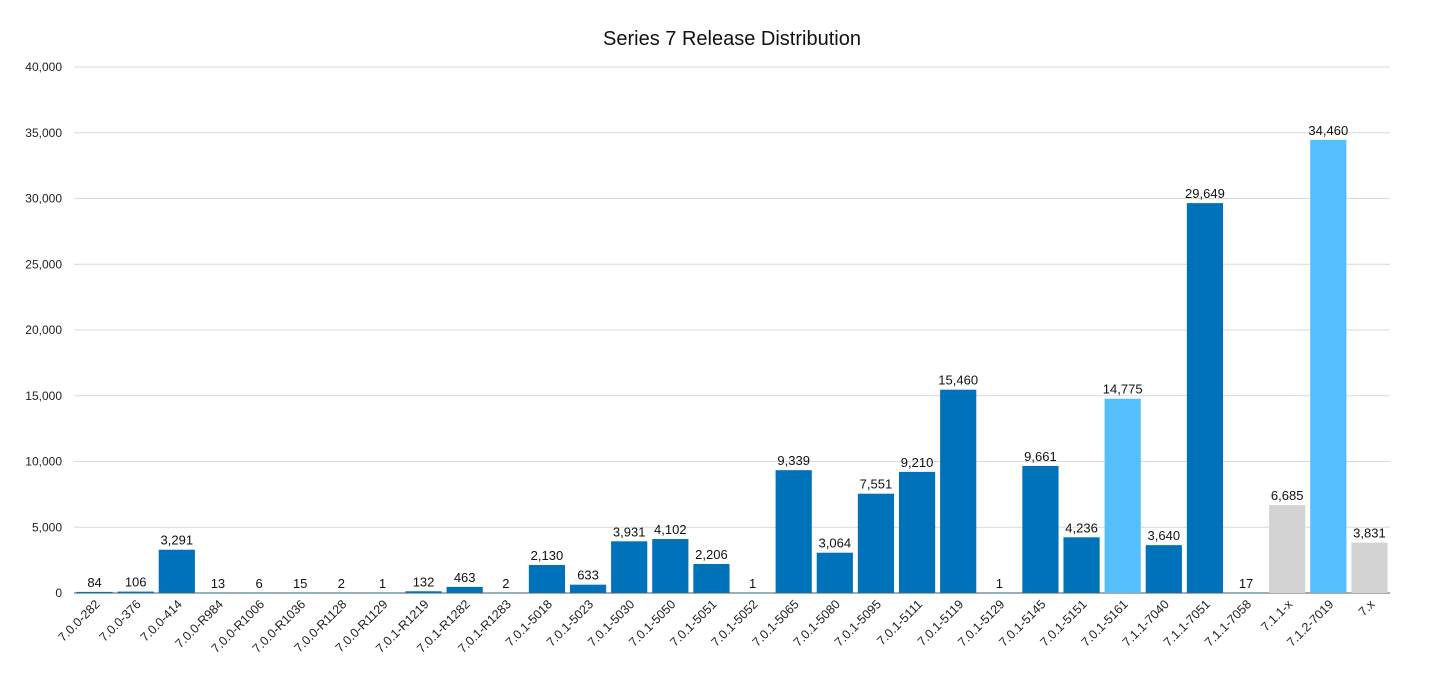 The height and width of the screenshot is (690, 1430). Describe the element at coordinates (1367, 608) in the screenshot. I see `x-category-label: 7.x` at that location.